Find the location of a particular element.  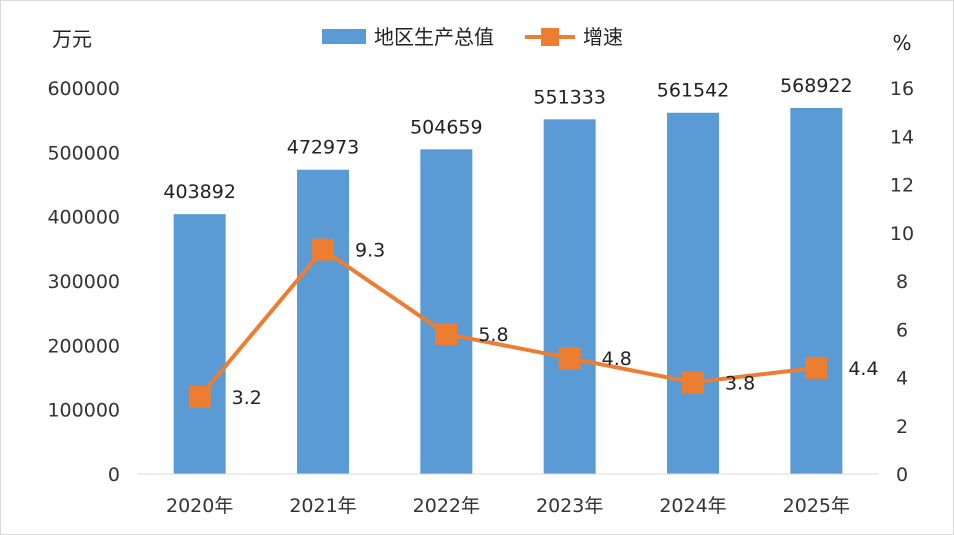

y-right-tick-label: 14 is located at coordinates (902, 137).